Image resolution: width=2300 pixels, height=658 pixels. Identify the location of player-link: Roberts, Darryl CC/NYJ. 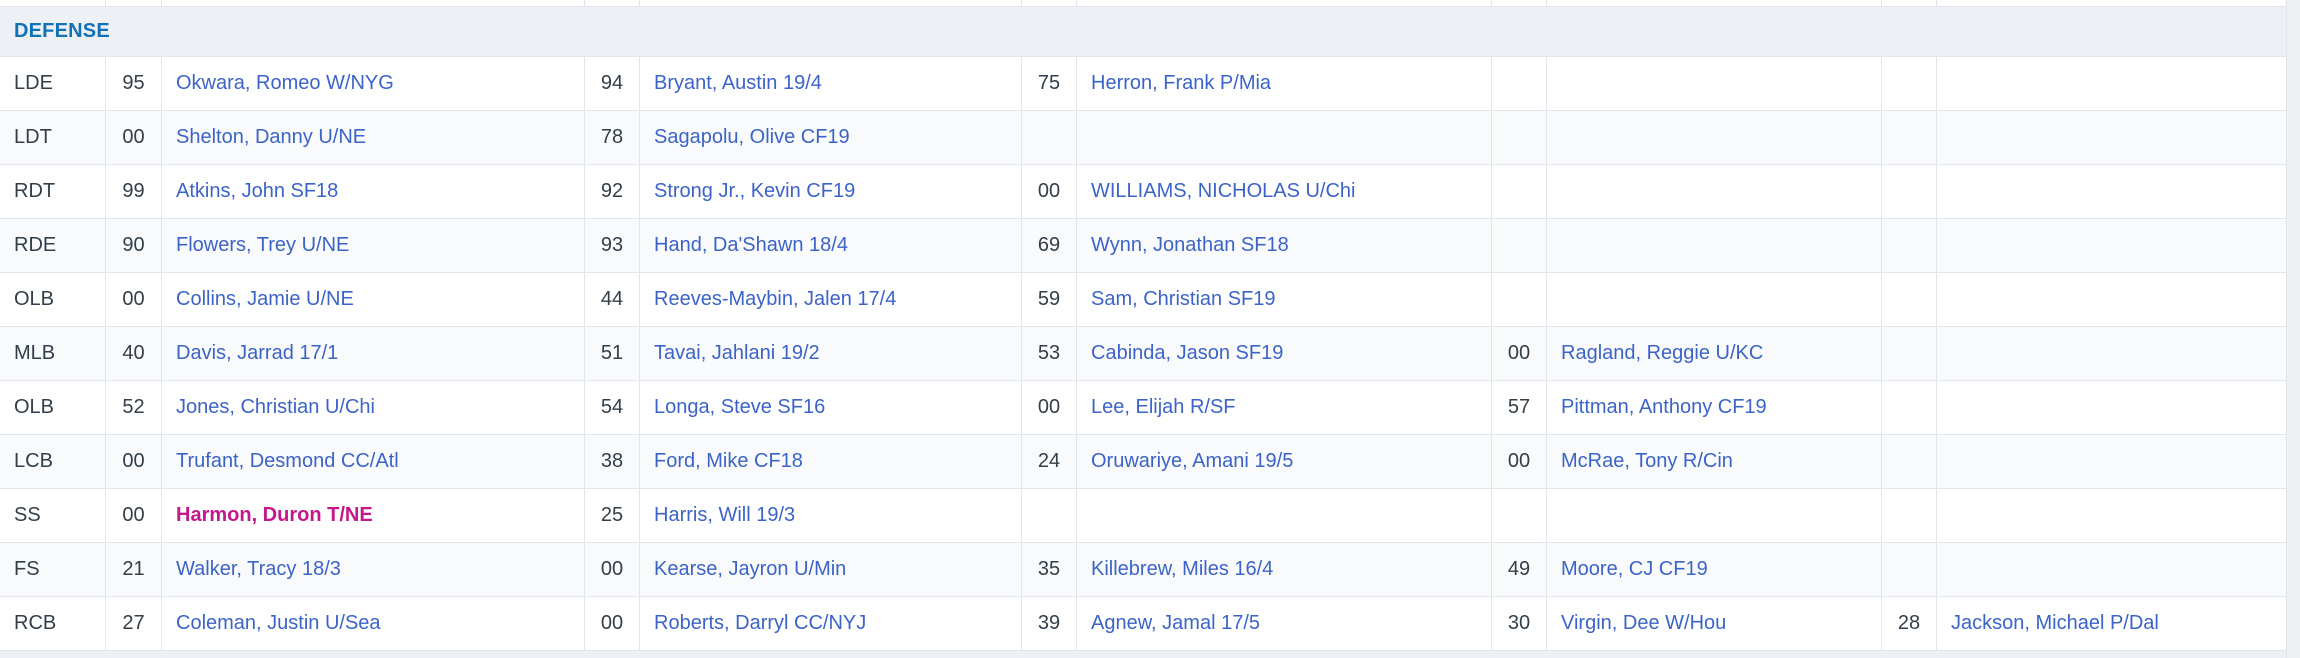
(760, 623).